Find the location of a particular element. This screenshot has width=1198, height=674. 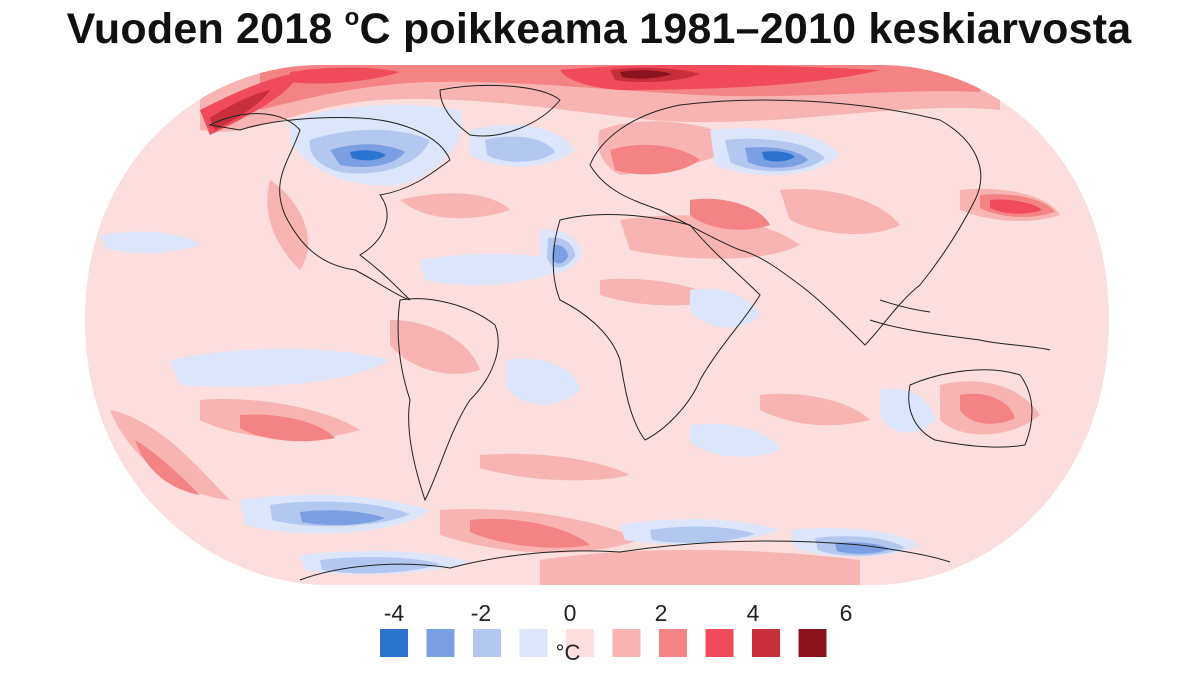

extreme-region-arctic is located at coordinates (646, 74).